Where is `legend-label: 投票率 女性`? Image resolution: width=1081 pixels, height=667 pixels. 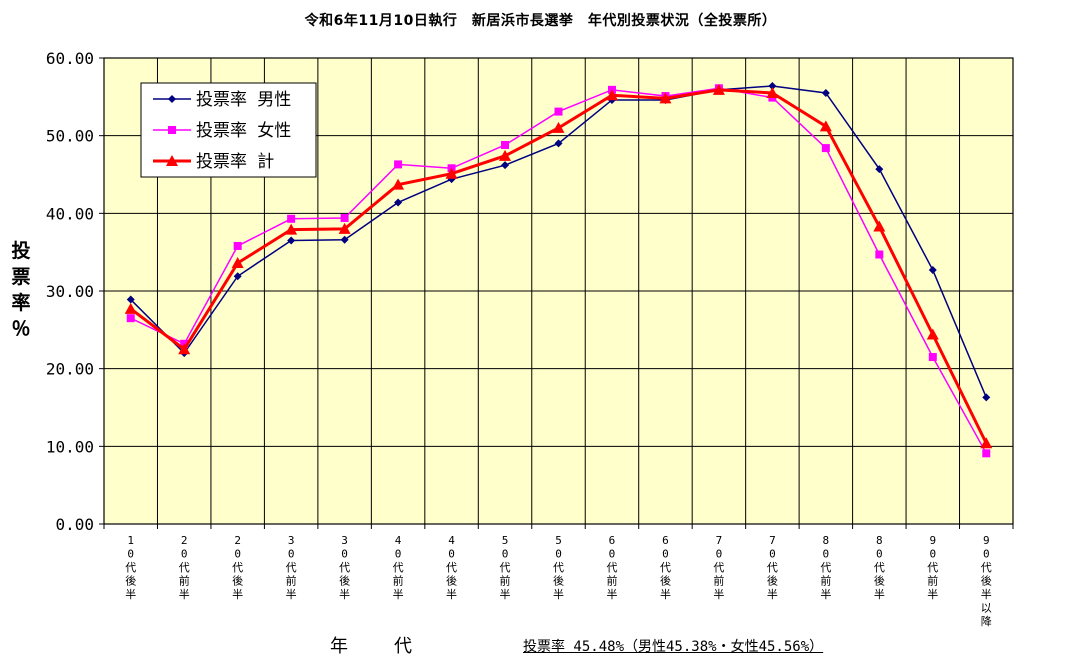
legend-label: 投票率 女性 is located at coordinates (243, 131).